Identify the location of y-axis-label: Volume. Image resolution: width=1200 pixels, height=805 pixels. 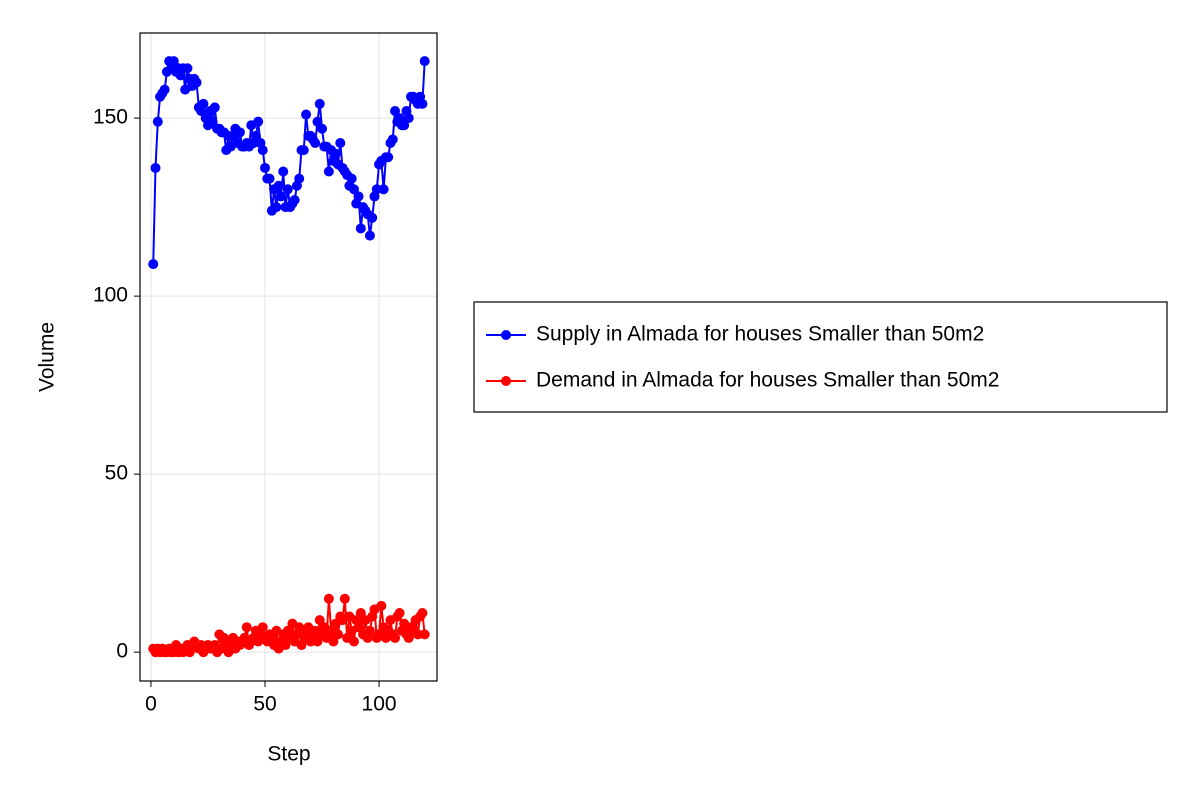
(47, 357).